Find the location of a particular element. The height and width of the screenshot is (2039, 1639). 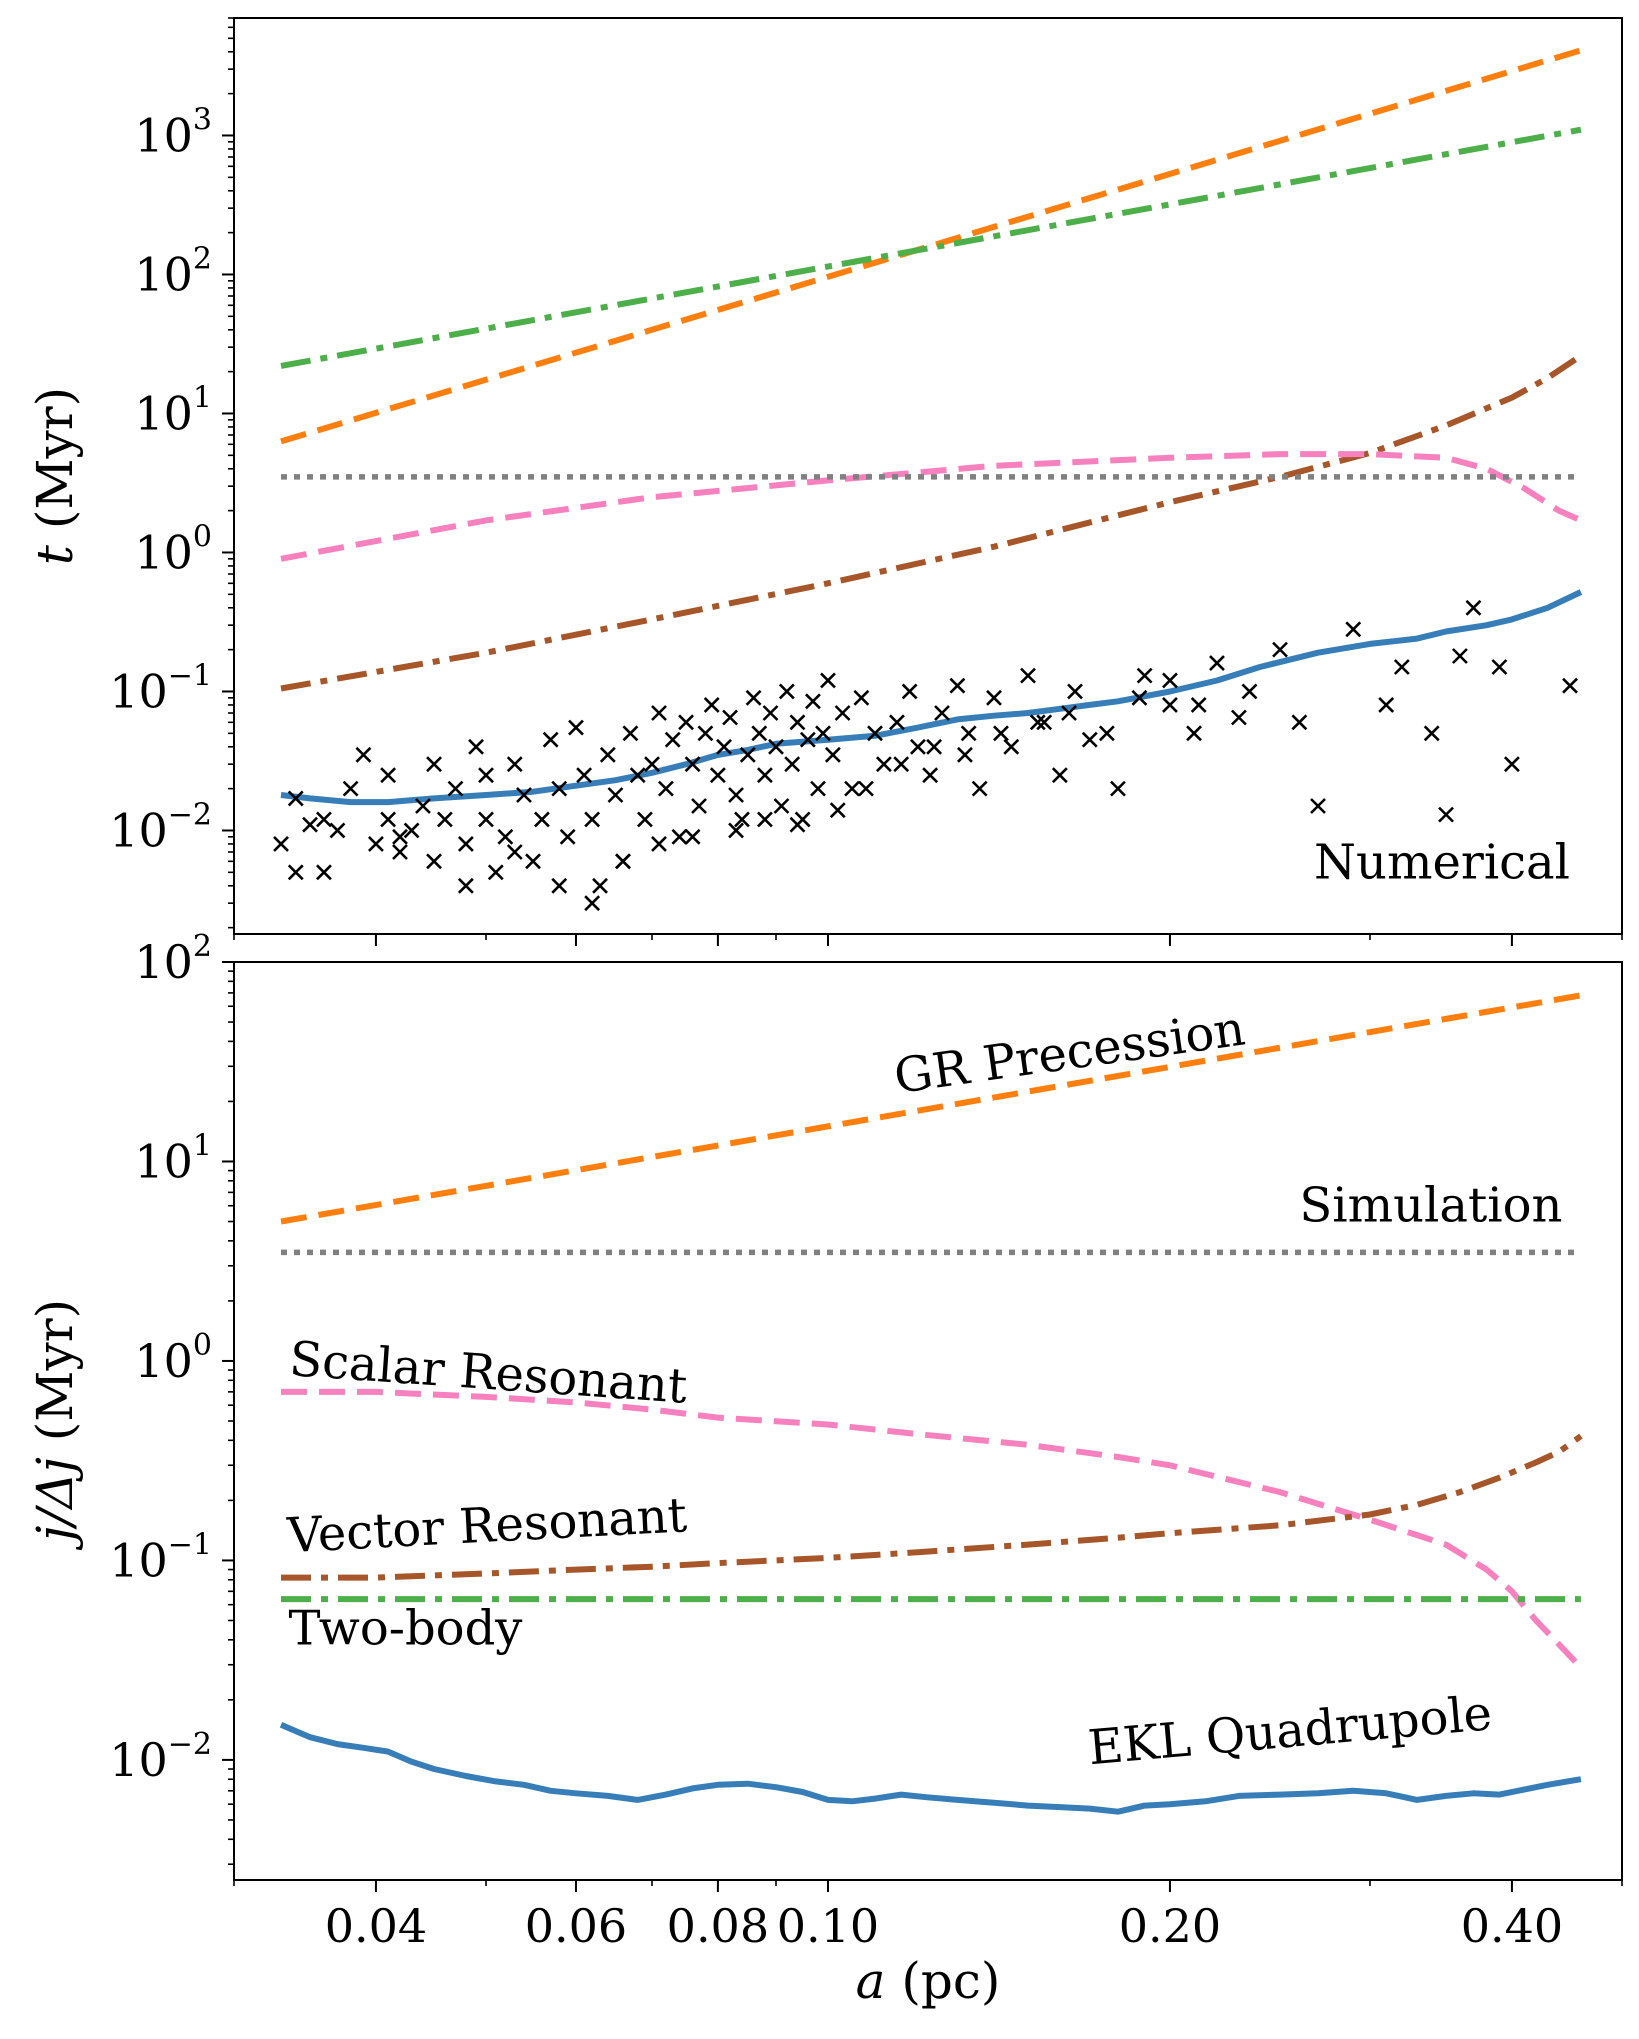

annotation-numerical: Numerical is located at coordinates (1442, 863).